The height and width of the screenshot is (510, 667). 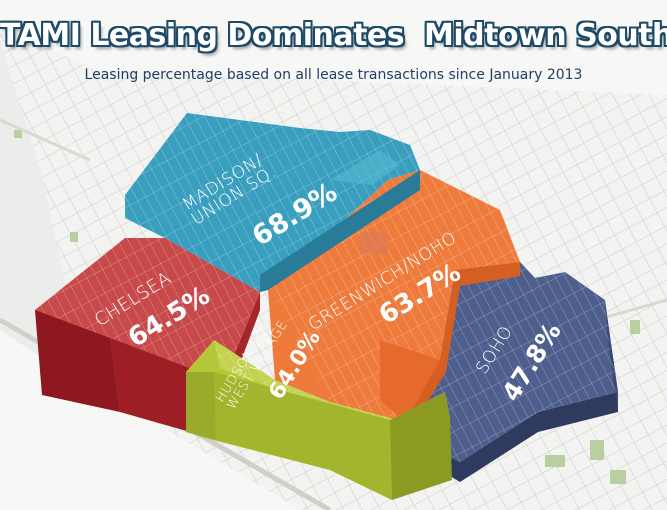 What do you see at coordinates (147, 335) in the screenshot?
I see `district-chelsea` at bounding box center [147, 335].